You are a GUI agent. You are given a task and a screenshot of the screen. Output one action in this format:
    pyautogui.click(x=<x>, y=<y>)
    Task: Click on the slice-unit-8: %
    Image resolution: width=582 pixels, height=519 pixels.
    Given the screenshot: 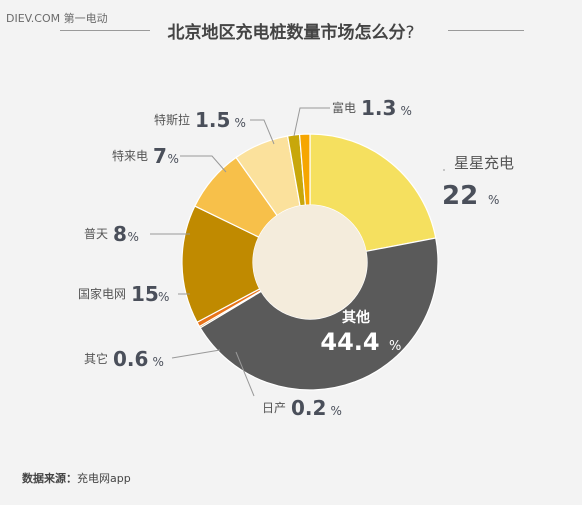 What is the action you would take?
    pyautogui.click(x=406, y=111)
    